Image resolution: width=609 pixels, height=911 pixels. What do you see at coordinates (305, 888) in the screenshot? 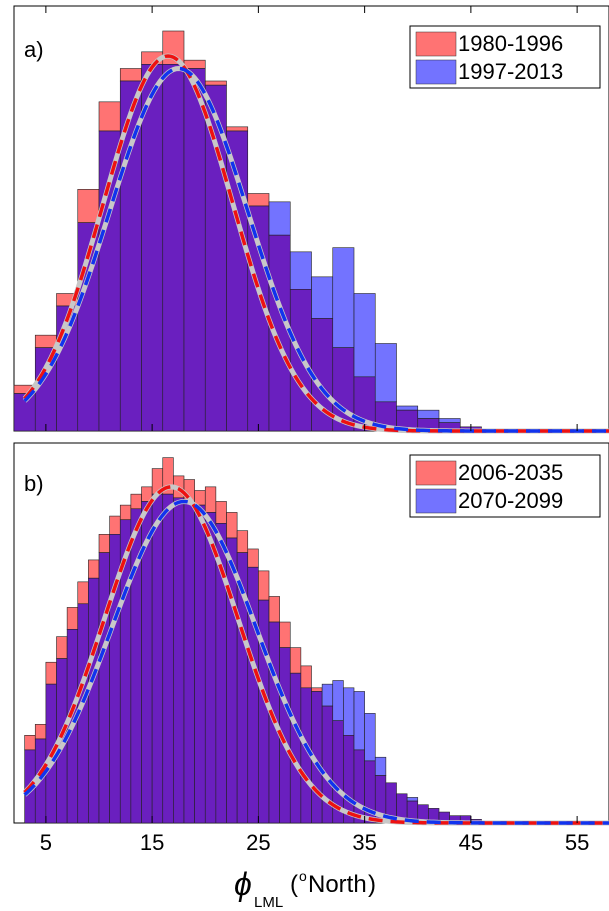
I see `x-axis-label: ϕ LML ( o North )` at bounding box center [305, 888].